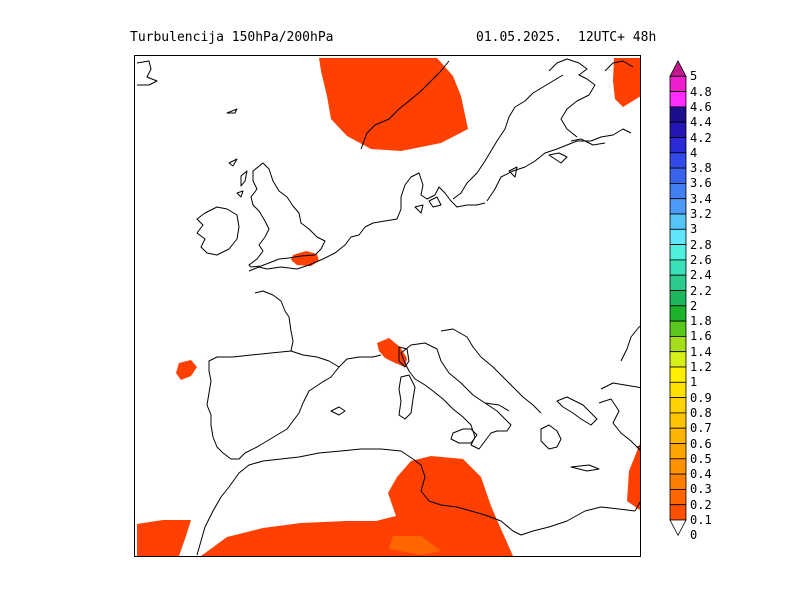  What do you see at coordinates (701, 244) in the screenshot?
I see `legend-label: 2.8` at bounding box center [701, 244].